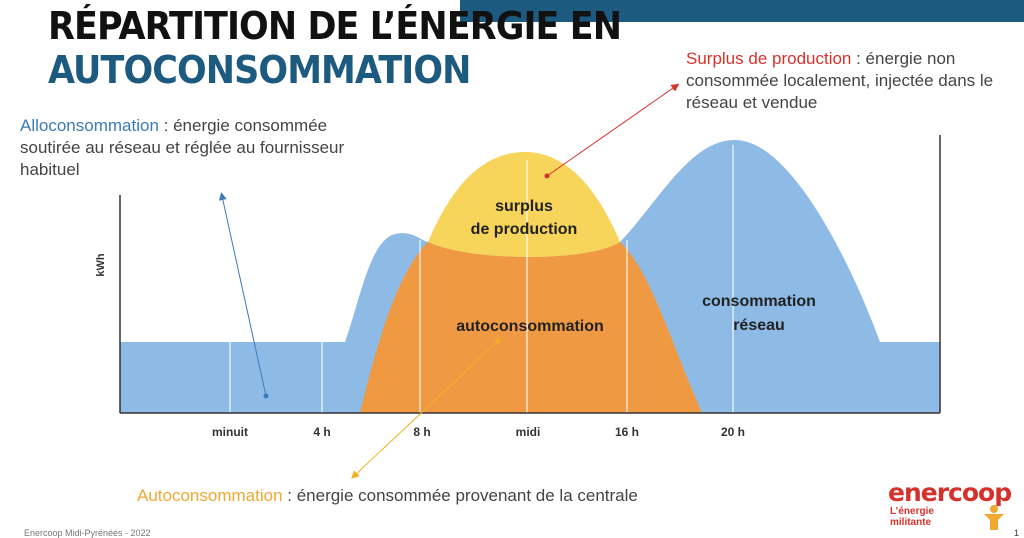 This screenshot has width=1024, height=538. I want to click on page-number: 1, so click(1017, 533).